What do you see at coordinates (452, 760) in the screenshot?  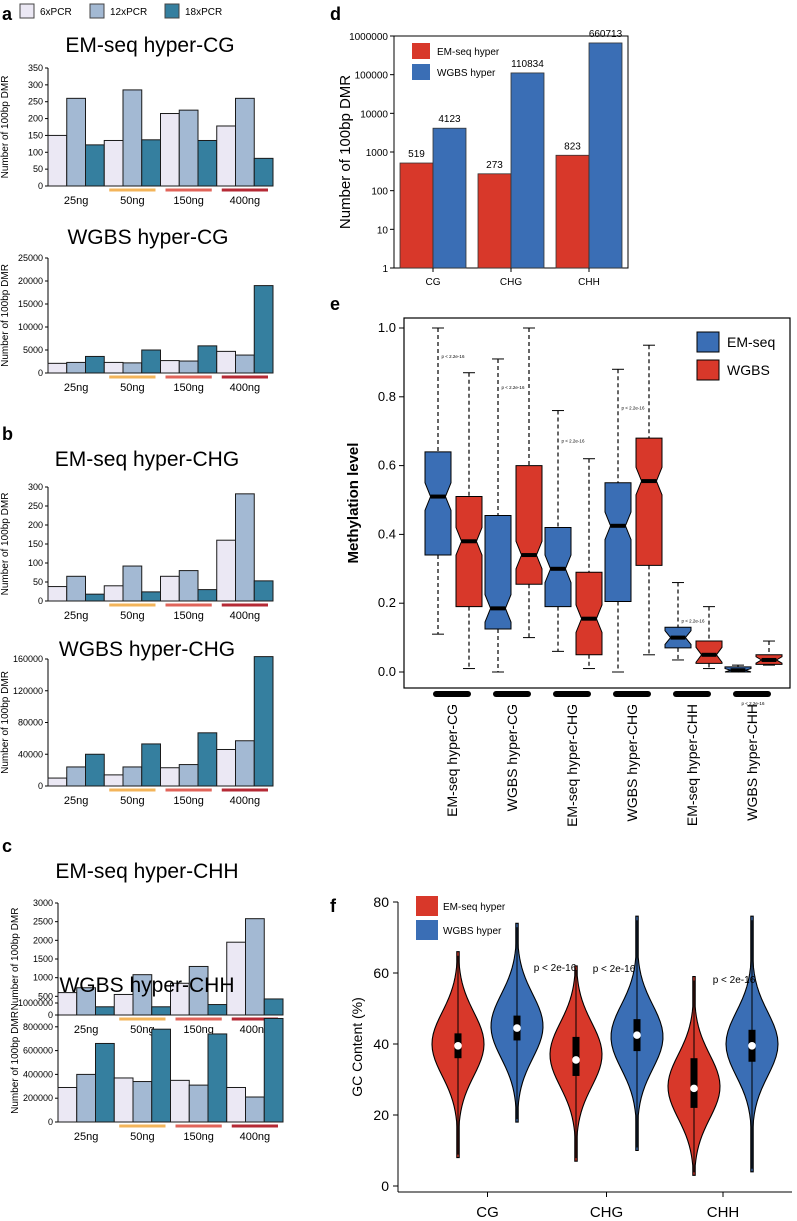 I see `x-tick-label: EM-seq hyper-CG` at bounding box center [452, 760].